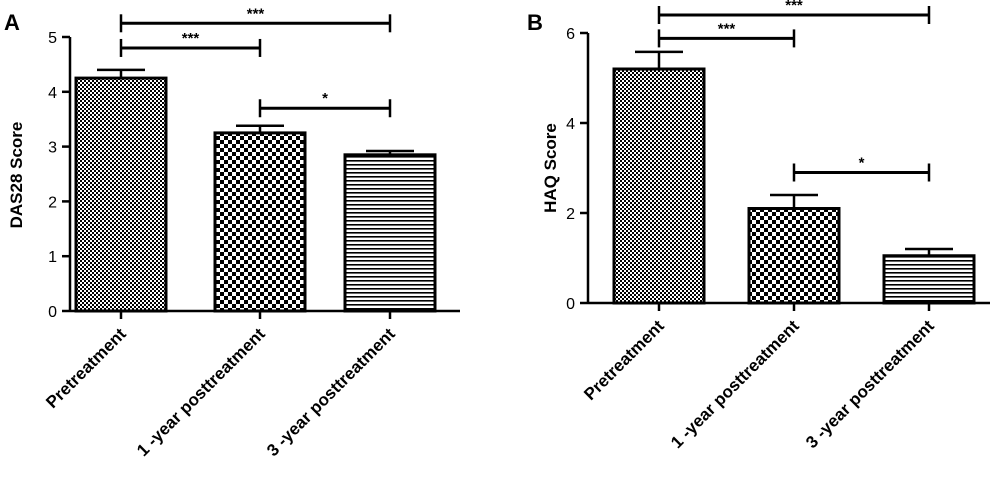 This screenshot has height=491, width=1000. What do you see at coordinates (535, 22) in the screenshot?
I see `panel-letter: B` at bounding box center [535, 22].